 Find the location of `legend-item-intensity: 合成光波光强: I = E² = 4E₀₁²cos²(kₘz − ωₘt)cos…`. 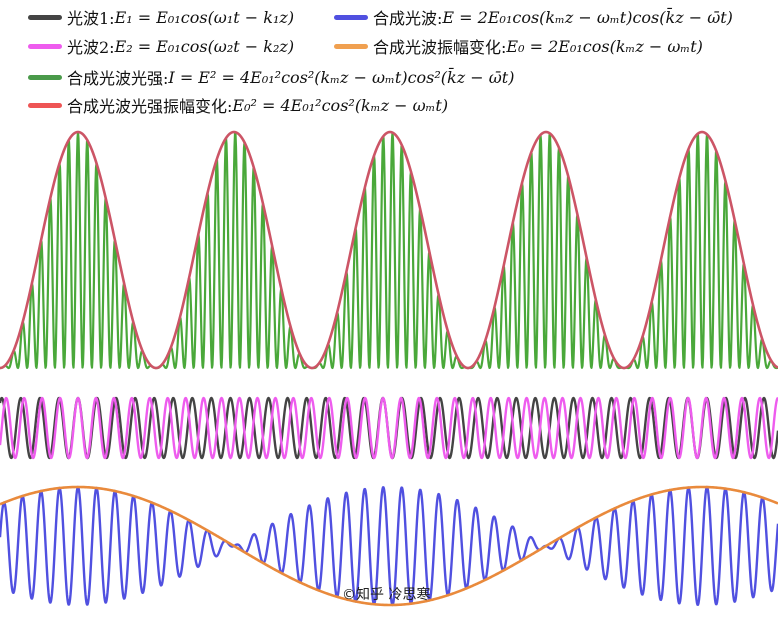

legend-item-intensity: 合成光波光强: I = E² = 4E₀₁²cos²(kₘz − ωₘt)cos… is located at coordinates (271, 77).